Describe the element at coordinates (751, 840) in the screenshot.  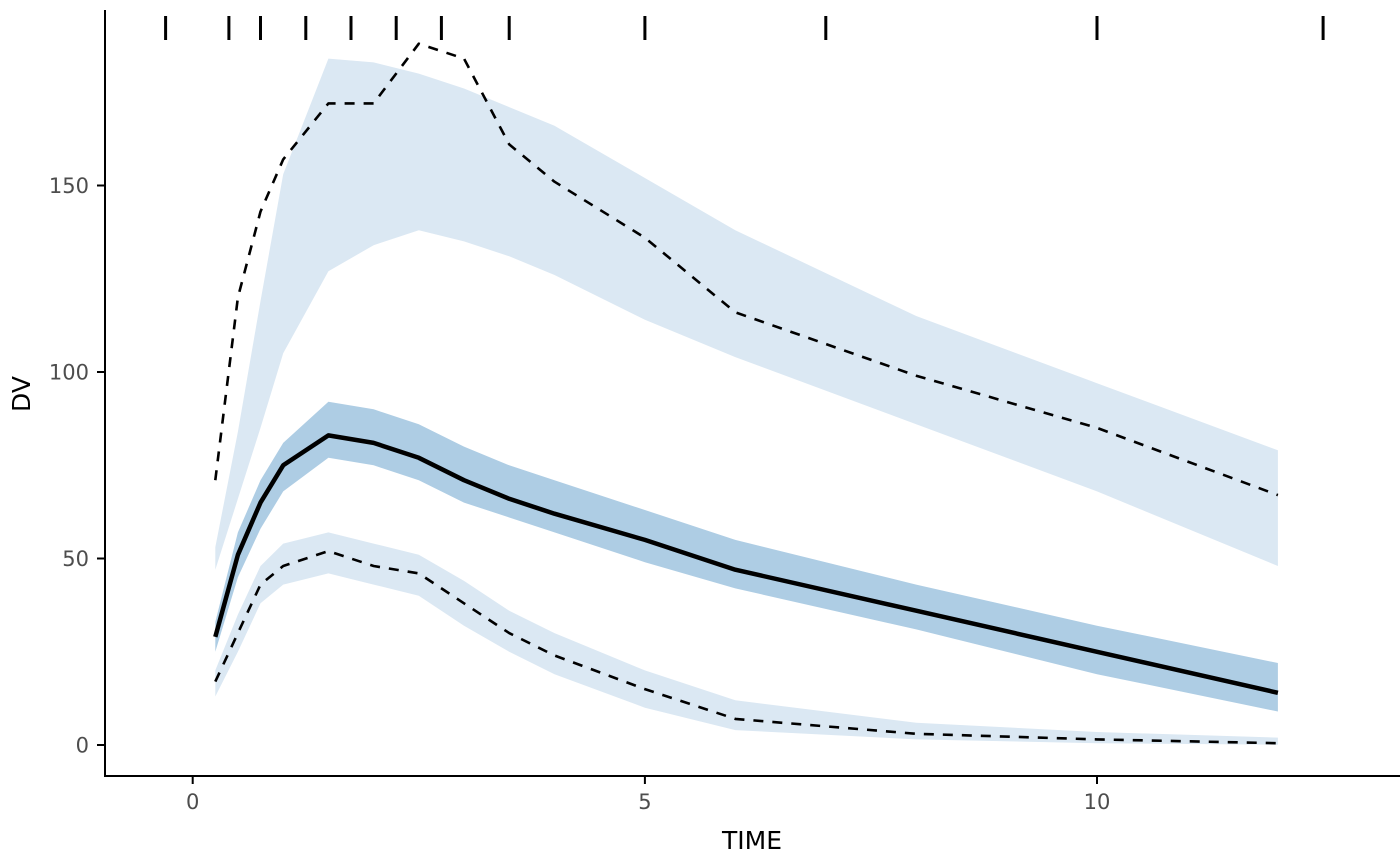
I see `x-axis-label: TIME` at that location.